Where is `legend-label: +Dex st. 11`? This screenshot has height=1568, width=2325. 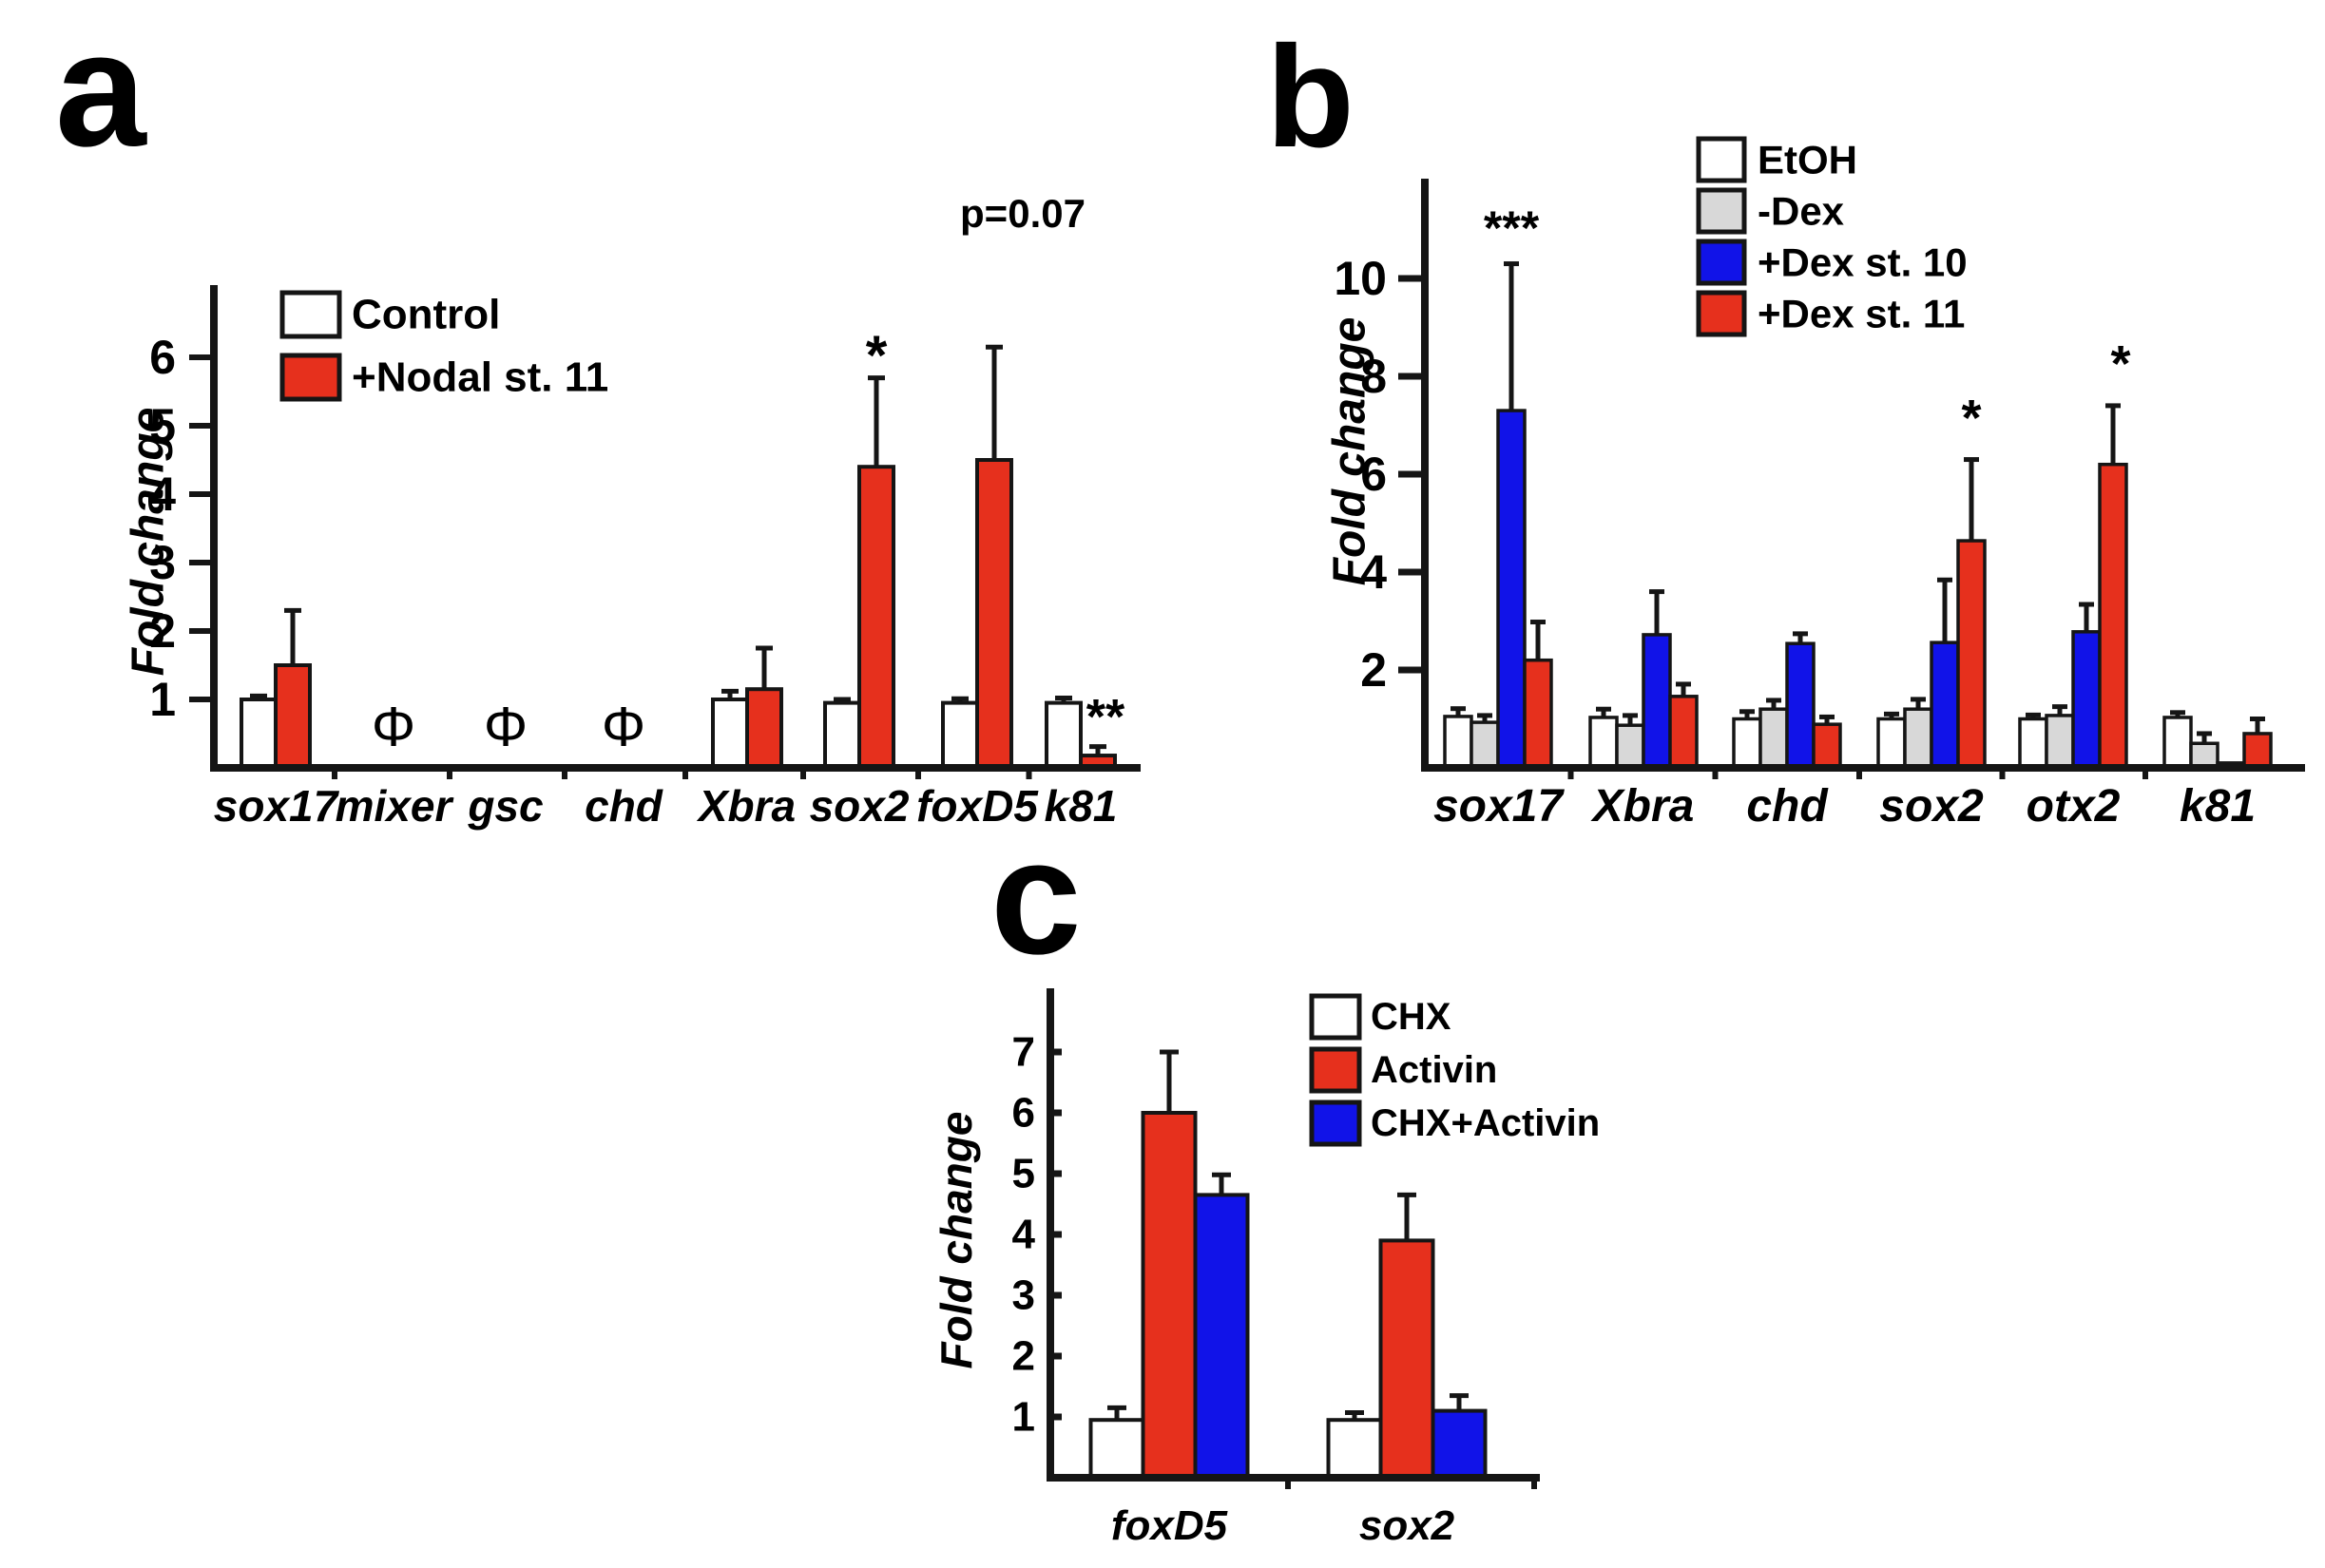
legend-label: +Dex st. 11 is located at coordinates (1861, 314).